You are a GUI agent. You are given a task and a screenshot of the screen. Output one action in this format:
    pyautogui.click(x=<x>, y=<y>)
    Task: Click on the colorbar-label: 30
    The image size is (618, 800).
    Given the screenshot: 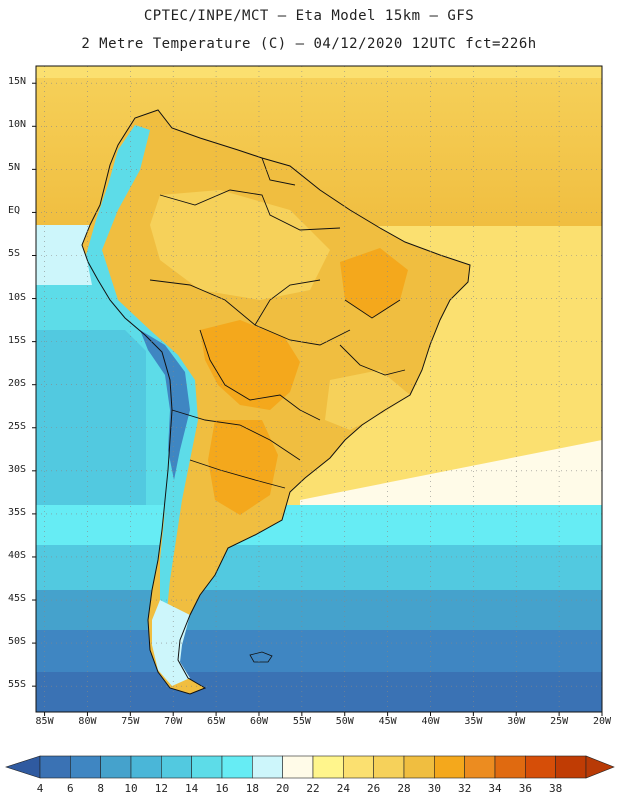 What is the action you would take?
    pyautogui.click(x=434, y=788)
    